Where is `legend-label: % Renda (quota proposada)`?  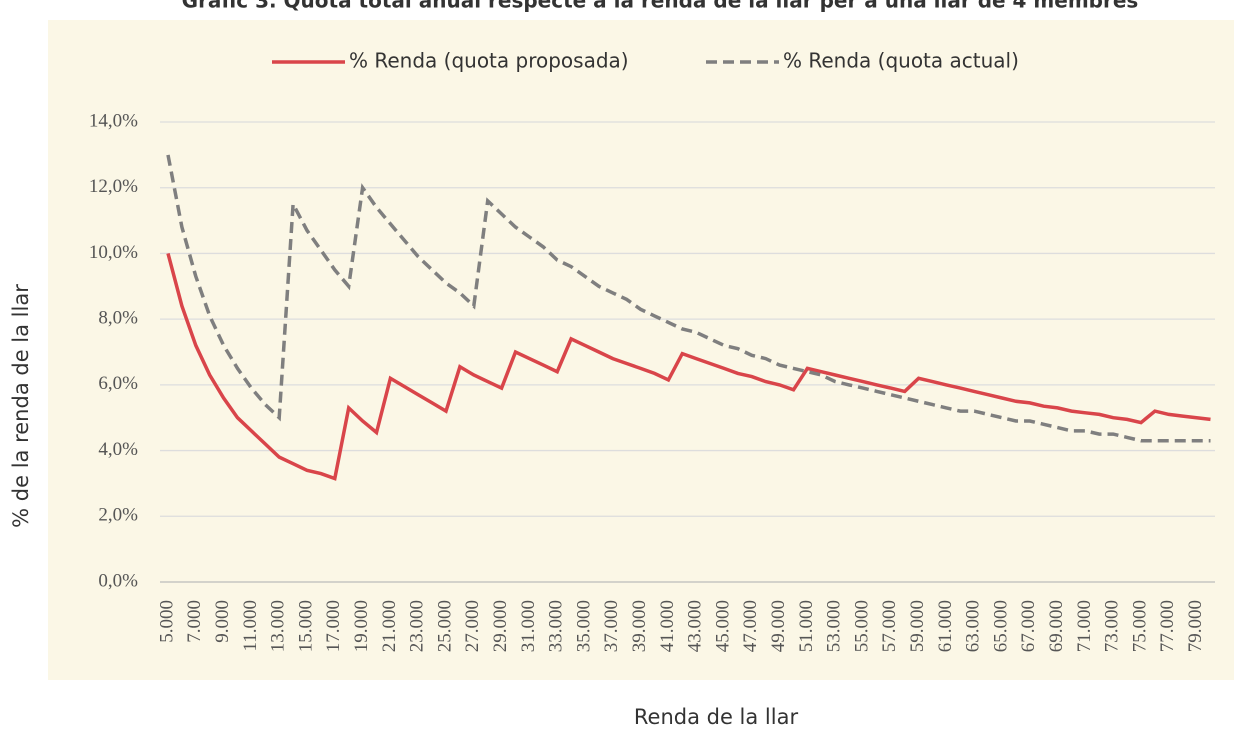 legend-label: % Renda (quota proposada) is located at coordinates (489, 61).